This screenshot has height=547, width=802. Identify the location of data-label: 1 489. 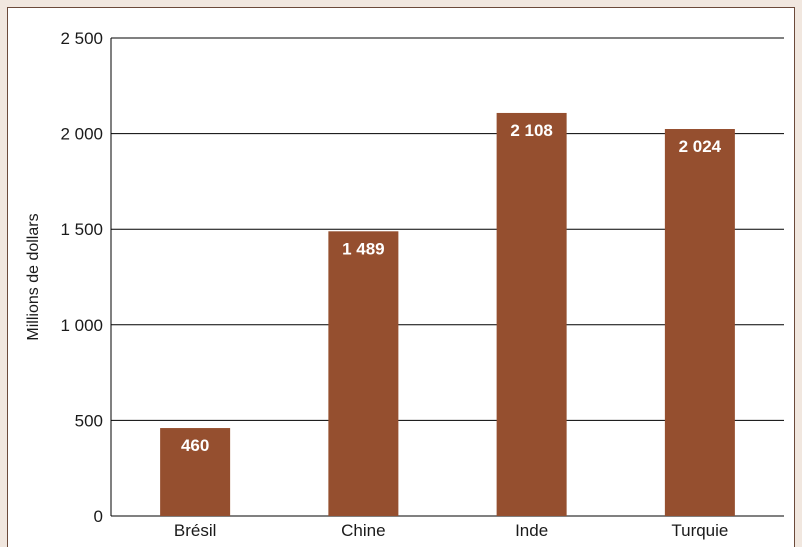
(363, 248).